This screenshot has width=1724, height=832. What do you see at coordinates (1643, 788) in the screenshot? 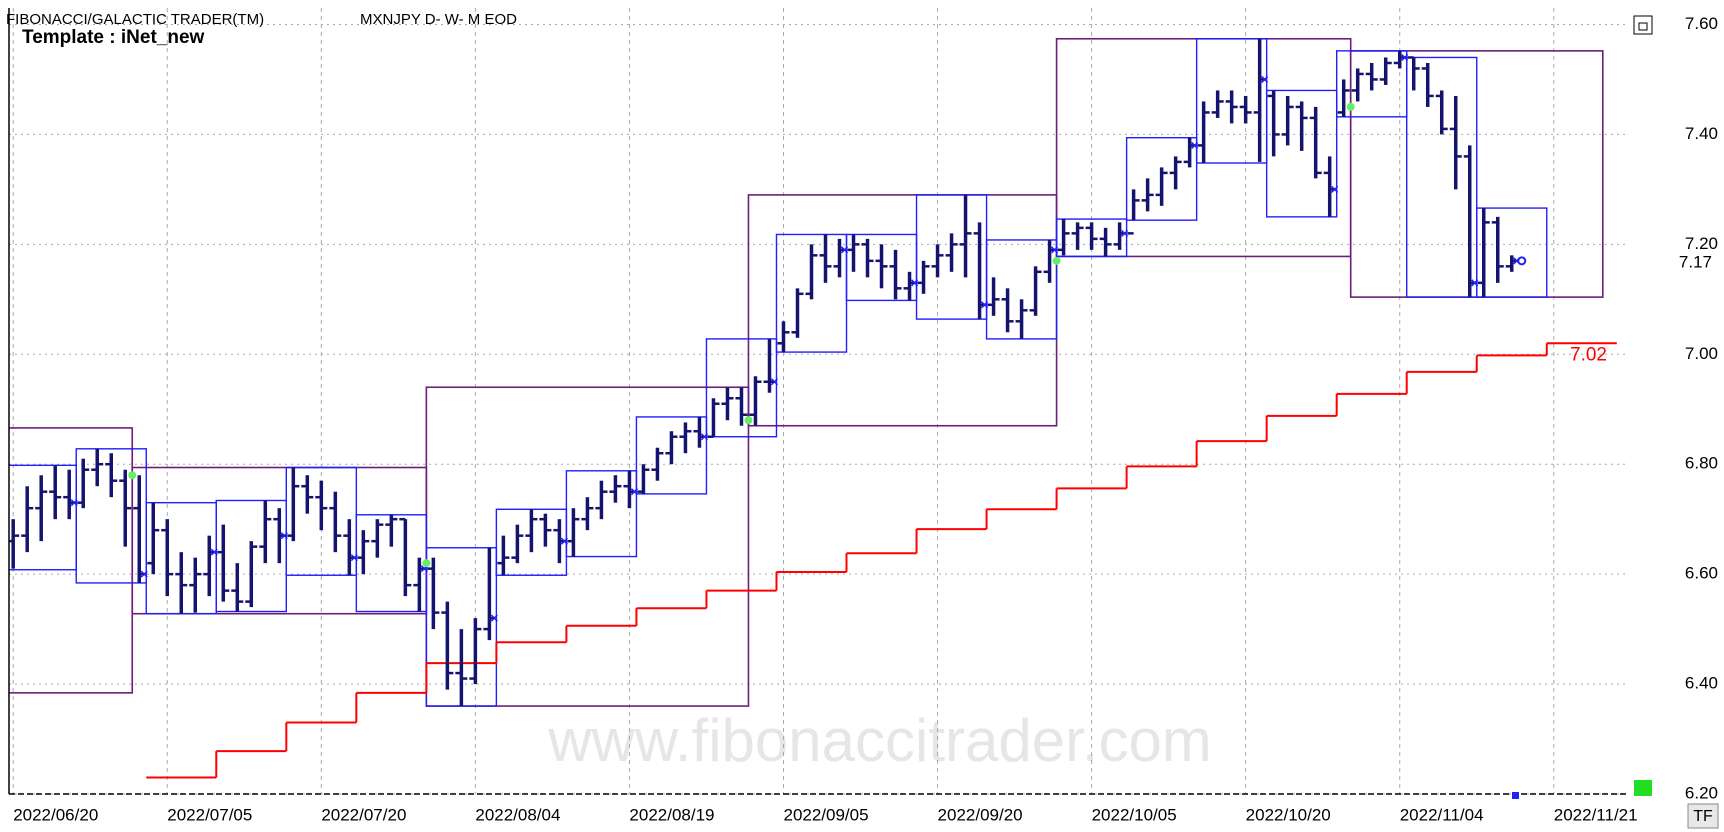
I see `corner-marker` at bounding box center [1643, 788].